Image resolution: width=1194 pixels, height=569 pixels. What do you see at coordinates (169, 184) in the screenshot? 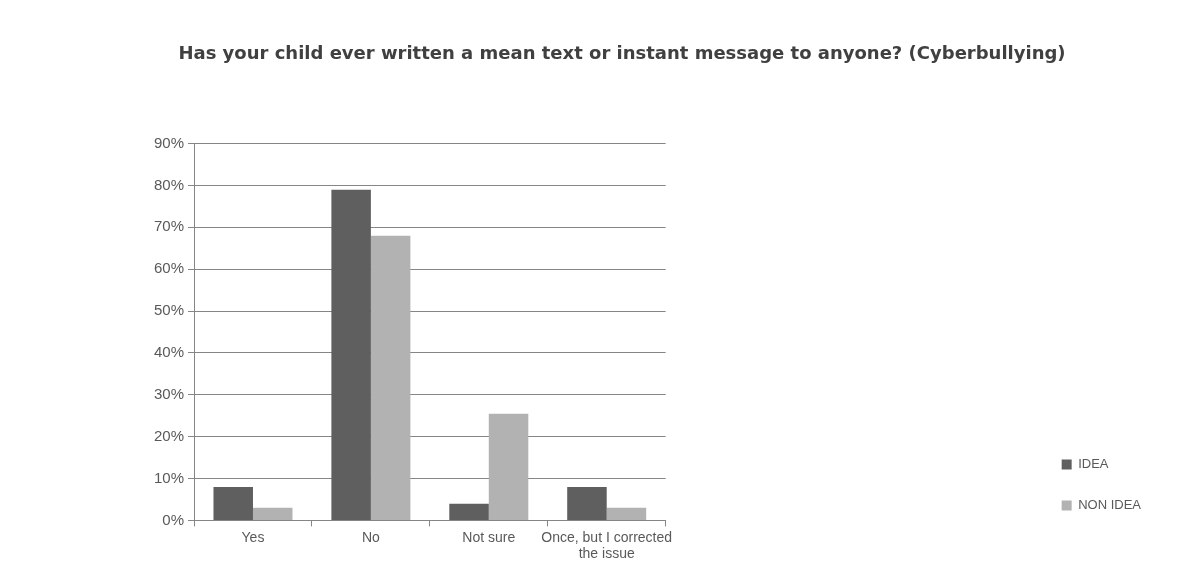
I see `y-tick-label: 80%` at bounding box center [169, 184].